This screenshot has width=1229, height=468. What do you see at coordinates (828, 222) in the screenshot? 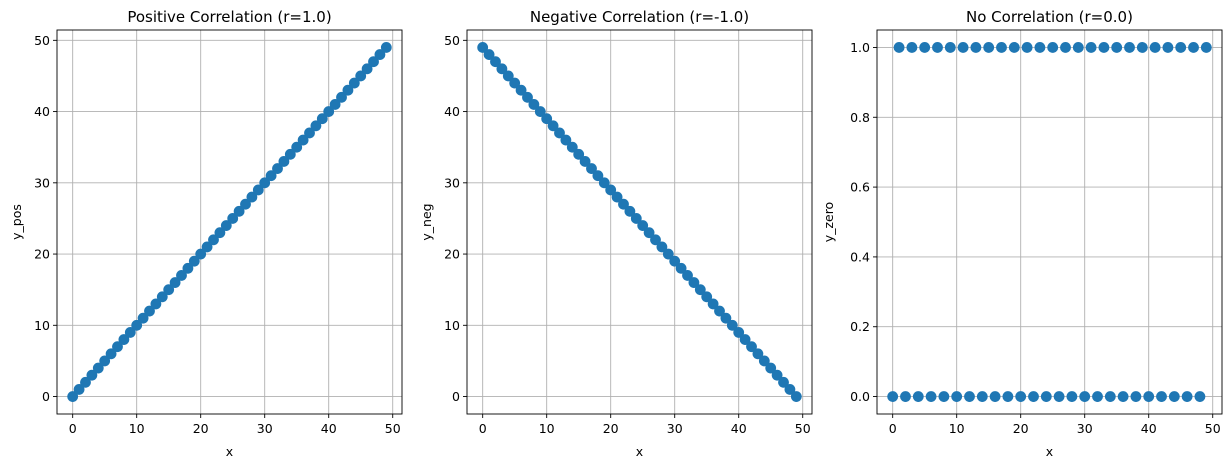
I see `y-axis-label: y_zero` at bounding box center [828, 222].